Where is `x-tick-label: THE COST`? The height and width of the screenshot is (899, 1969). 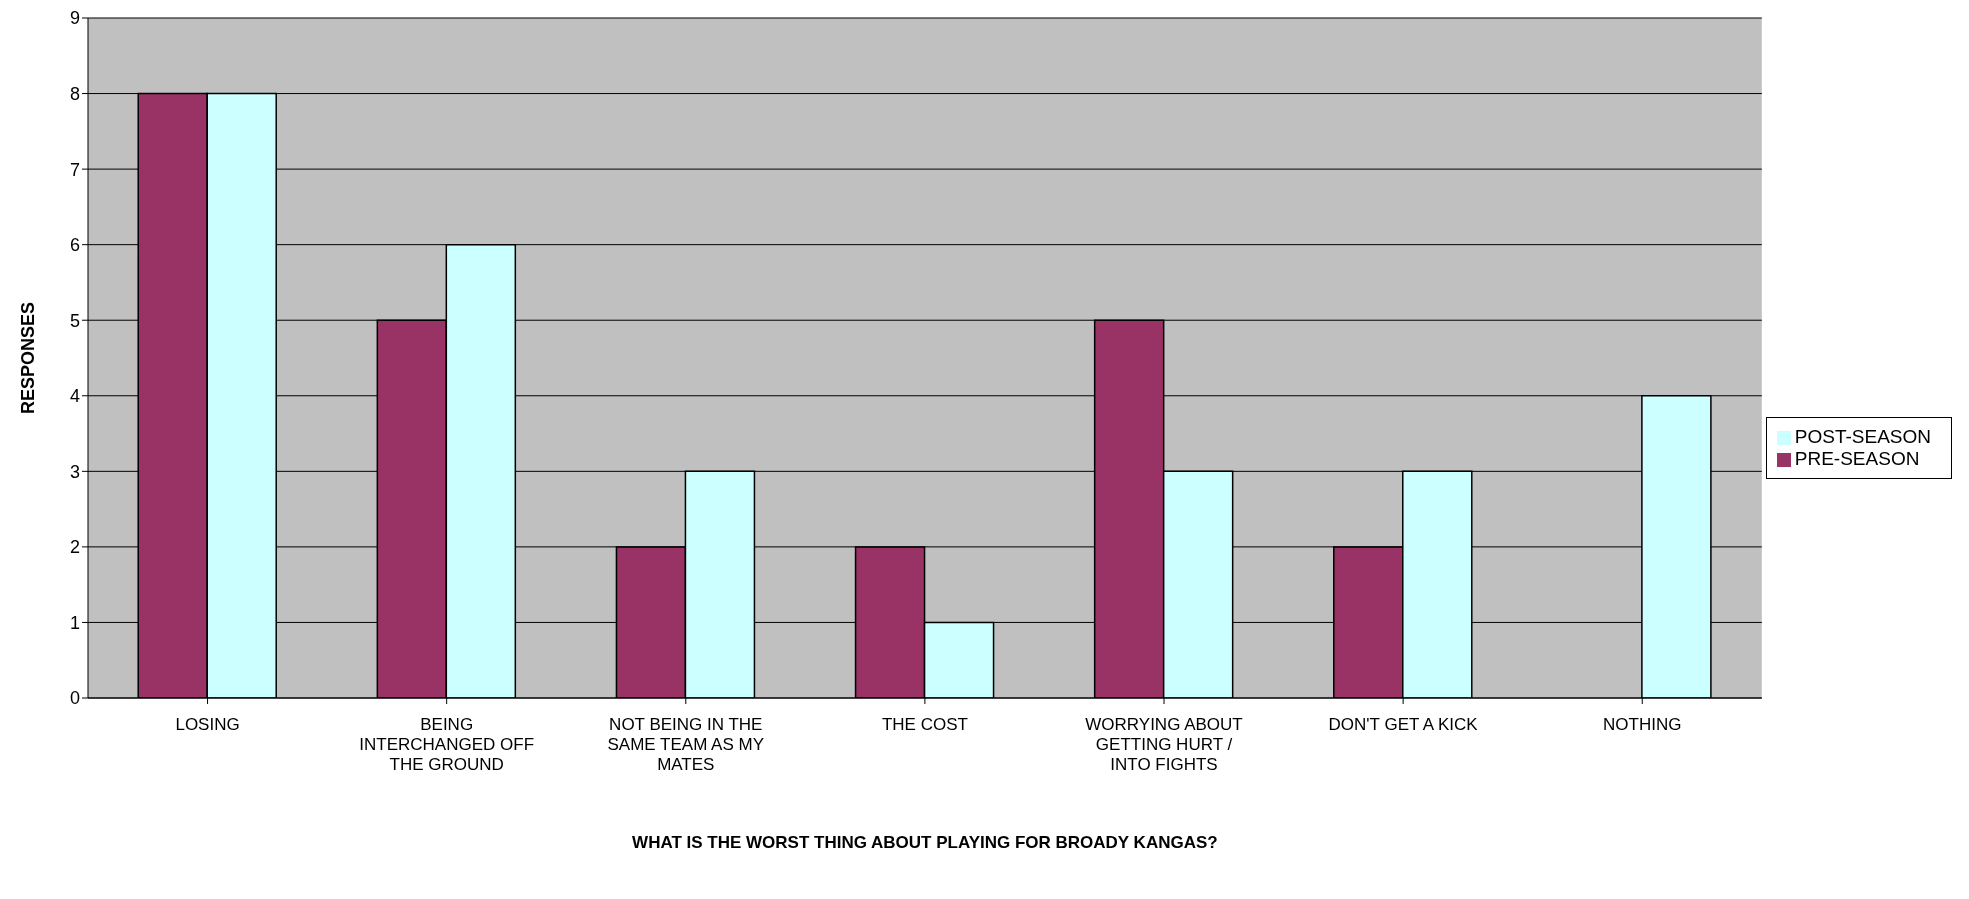
x-tick-label: THE COST is located at coordinates (924, 724).